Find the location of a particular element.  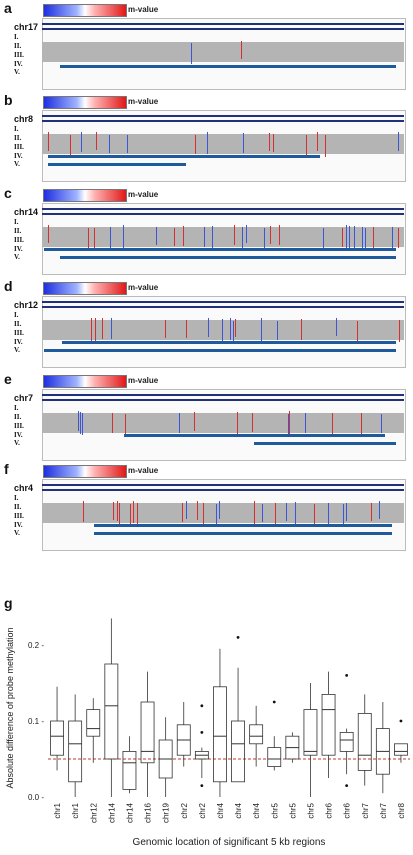

m-value-legend-label: m-value is located at coordinates (143, 380).